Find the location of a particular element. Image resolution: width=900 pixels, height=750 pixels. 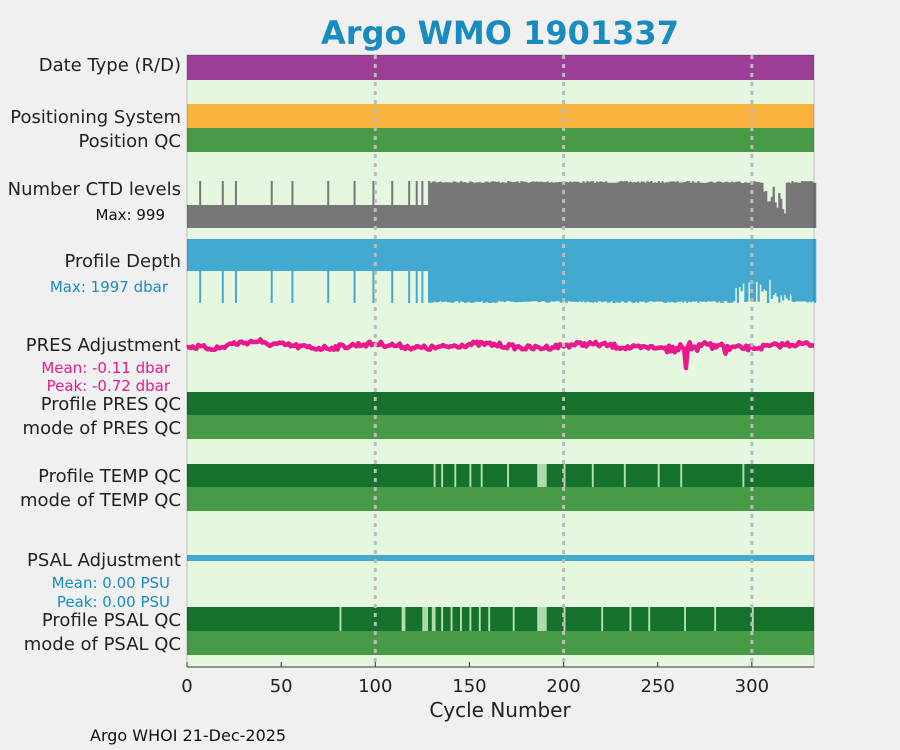

profile-temp-qc-bar is located at coordinates (500, 475).